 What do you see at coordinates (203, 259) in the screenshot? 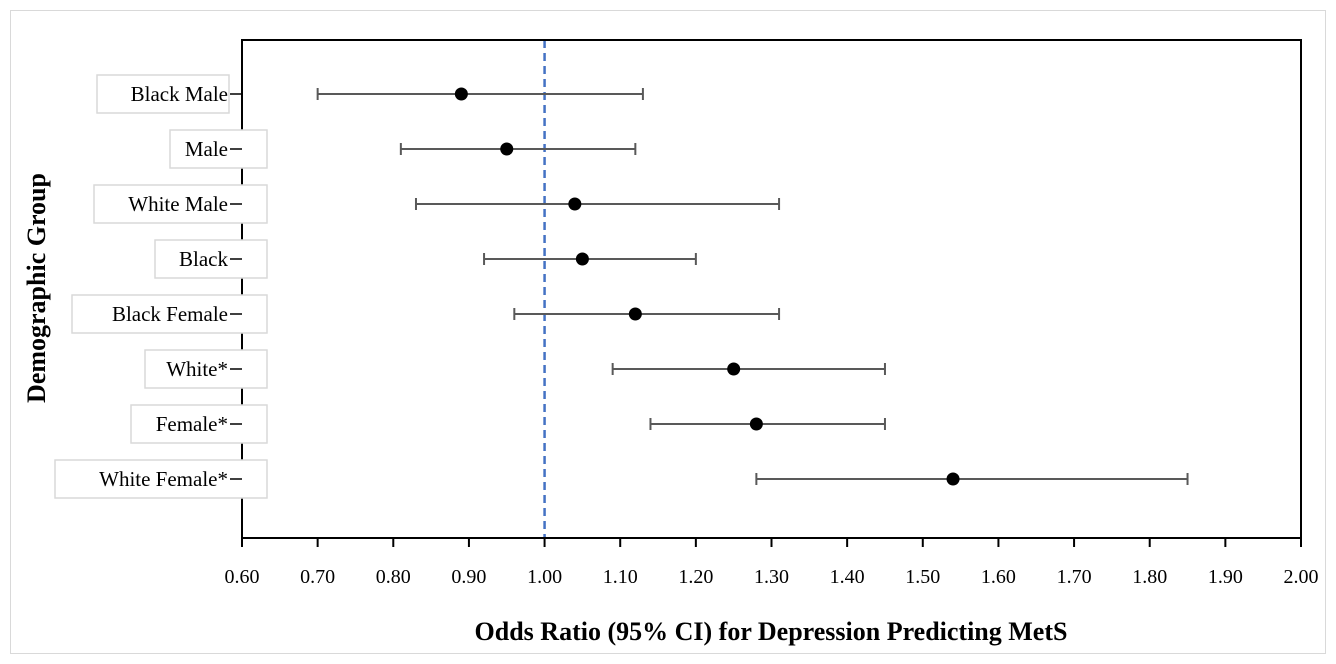
I see `category-label: Black` at bounding box center [203, 259].